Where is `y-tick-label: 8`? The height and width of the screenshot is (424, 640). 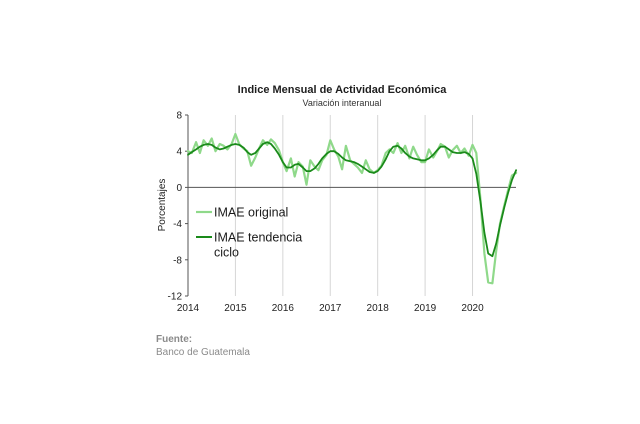 y-tick-label: 8 is located at coordinates (179, 116).